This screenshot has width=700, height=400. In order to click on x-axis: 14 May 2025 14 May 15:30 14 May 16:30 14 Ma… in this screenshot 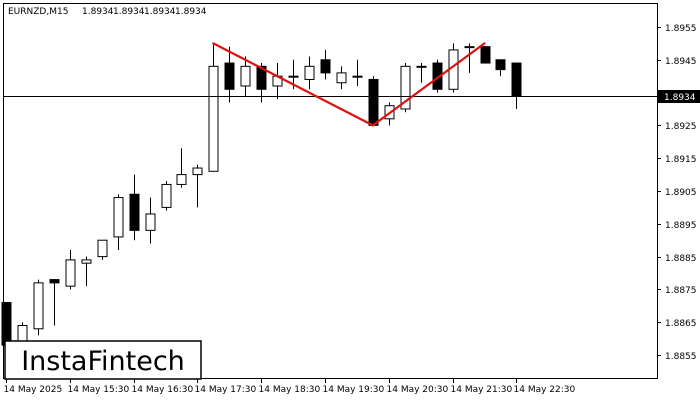, I will do `click(290, 387)`.